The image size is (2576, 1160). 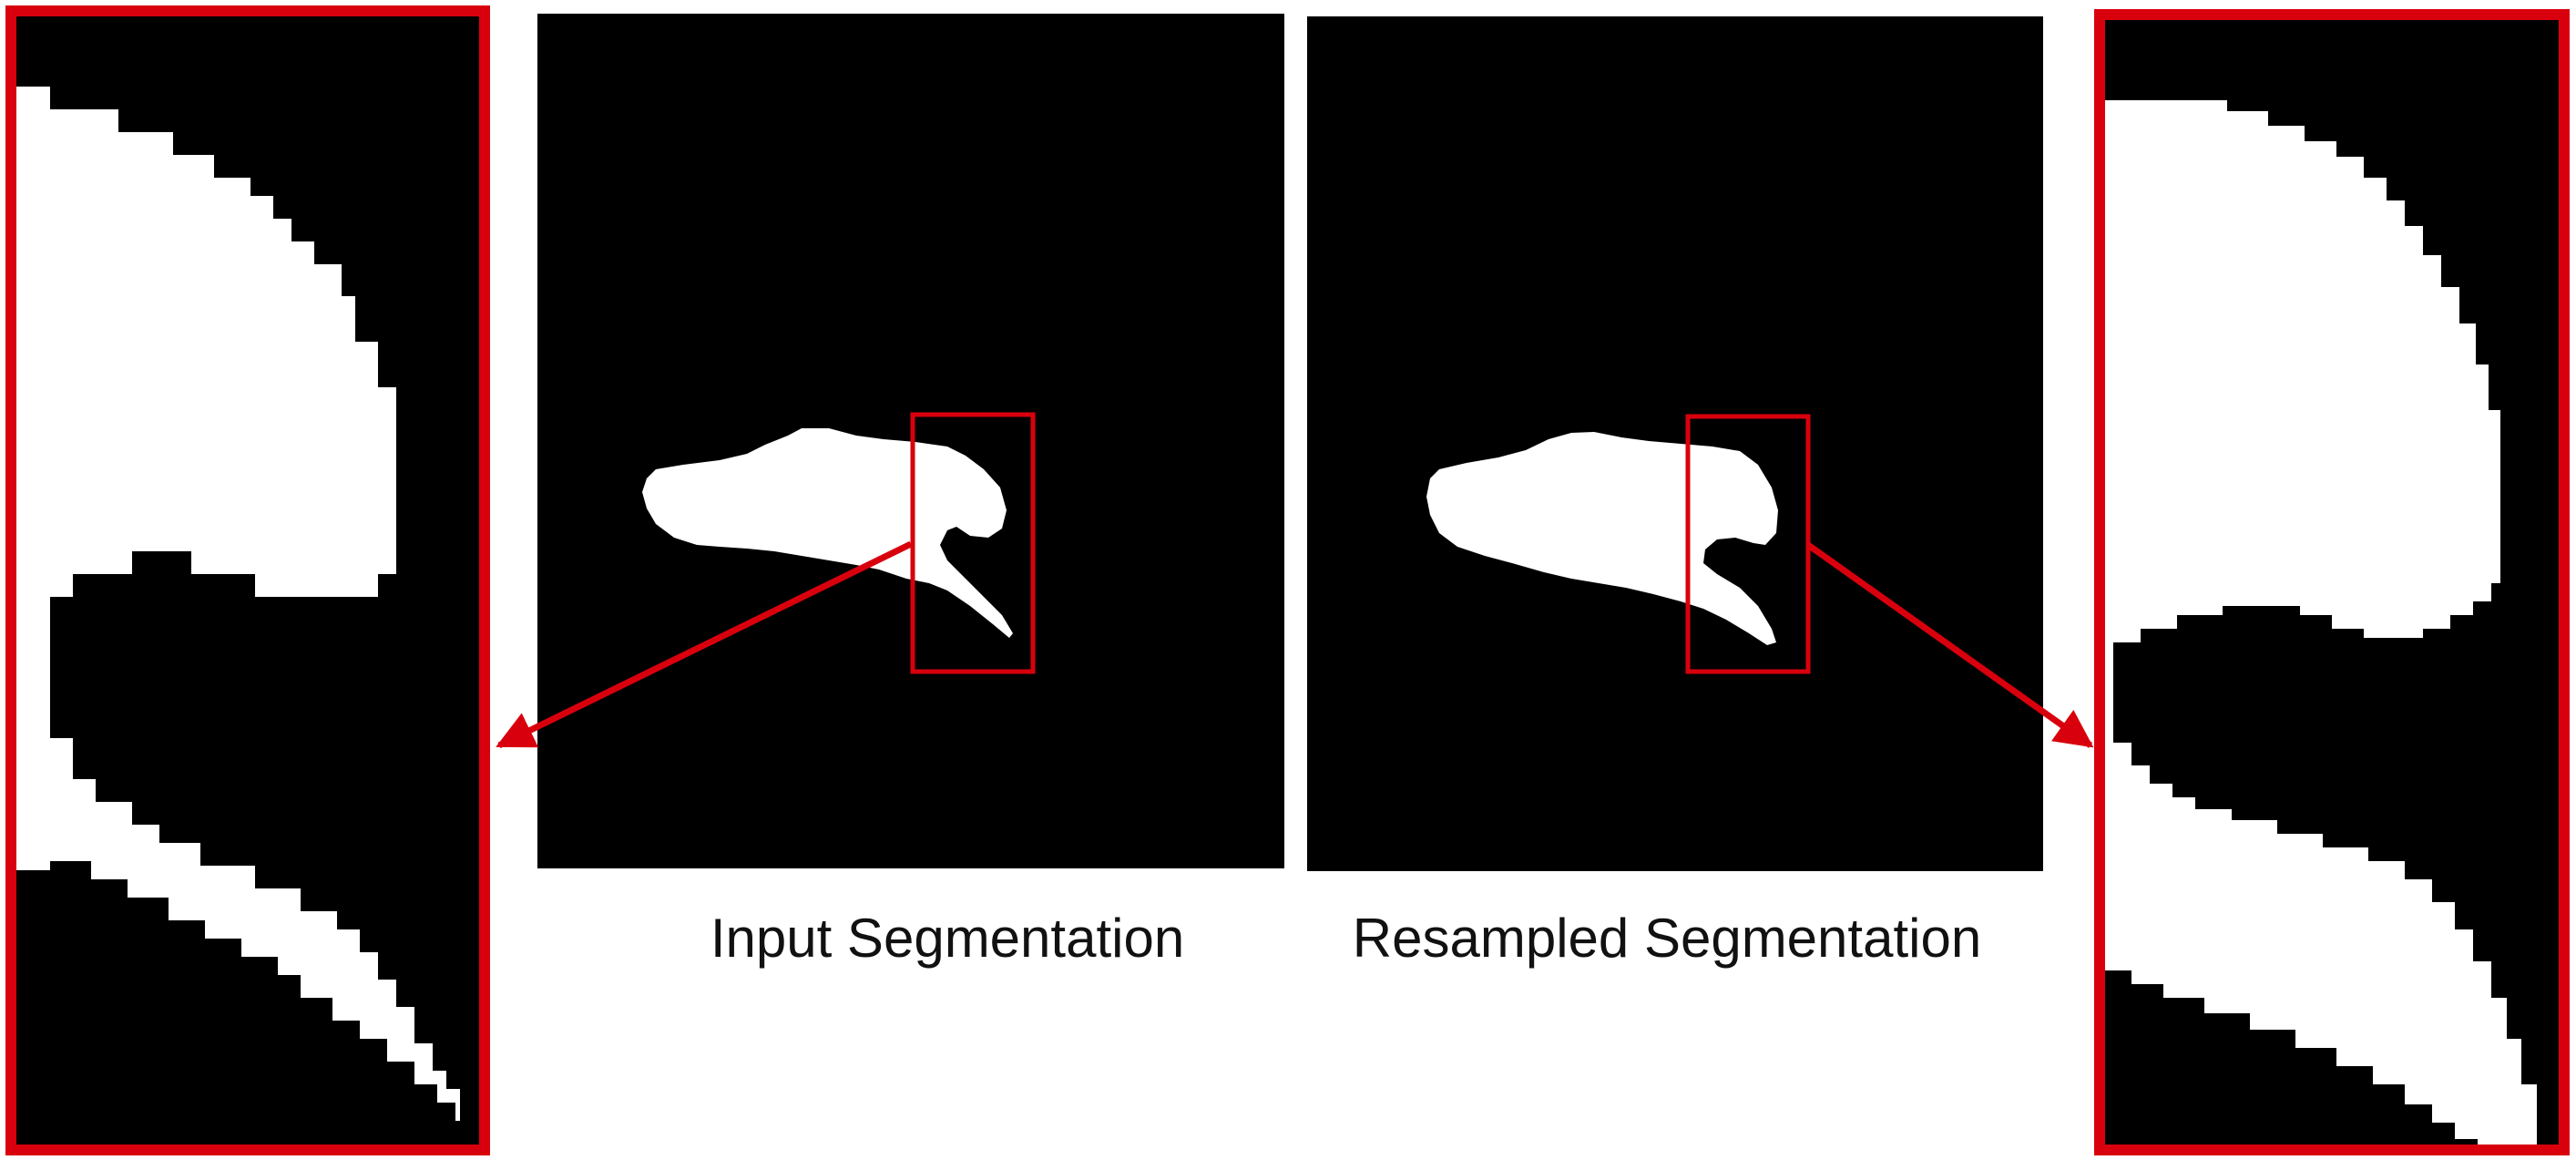 I want to click on resampled-zoom-upper-mask, so click(x=2300, y=378).